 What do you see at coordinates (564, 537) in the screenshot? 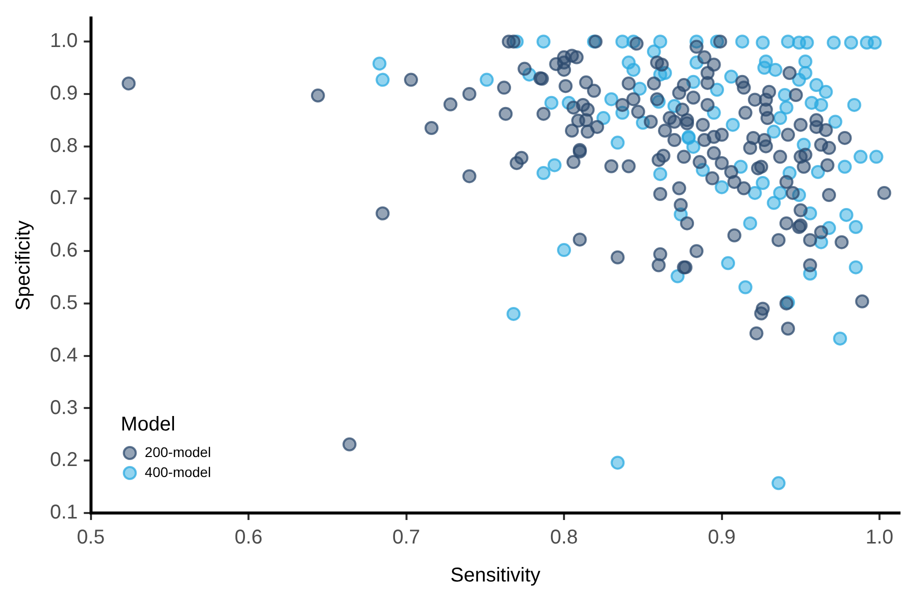
I see `x-tick-label: 0.8` at bounding box center [564, 537].